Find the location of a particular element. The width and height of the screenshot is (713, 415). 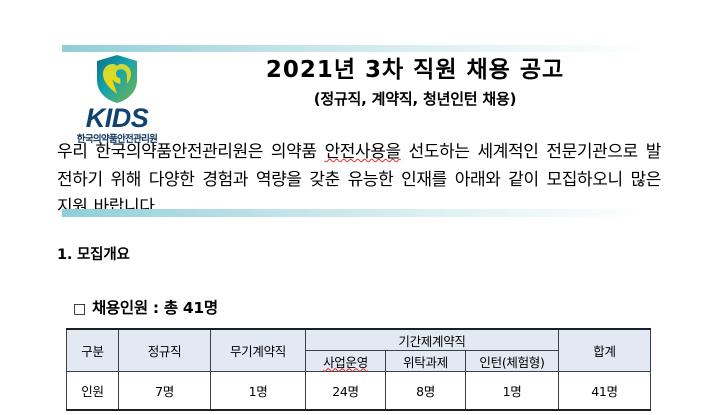

organization-logo: KIDS 한국의약품안전관리원 is located at coordinates (117, 99).